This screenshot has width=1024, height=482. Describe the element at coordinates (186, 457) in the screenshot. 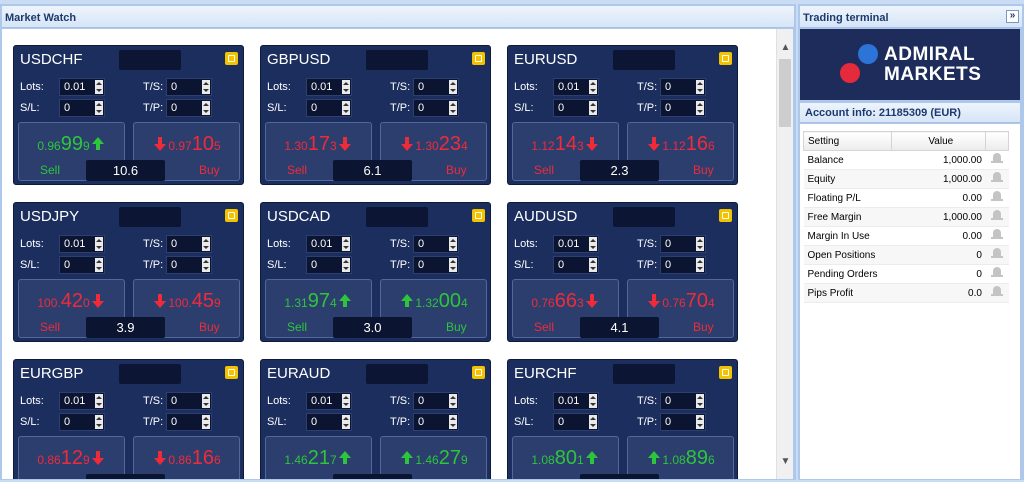

I see `buy-button: 0.86166` at that location.